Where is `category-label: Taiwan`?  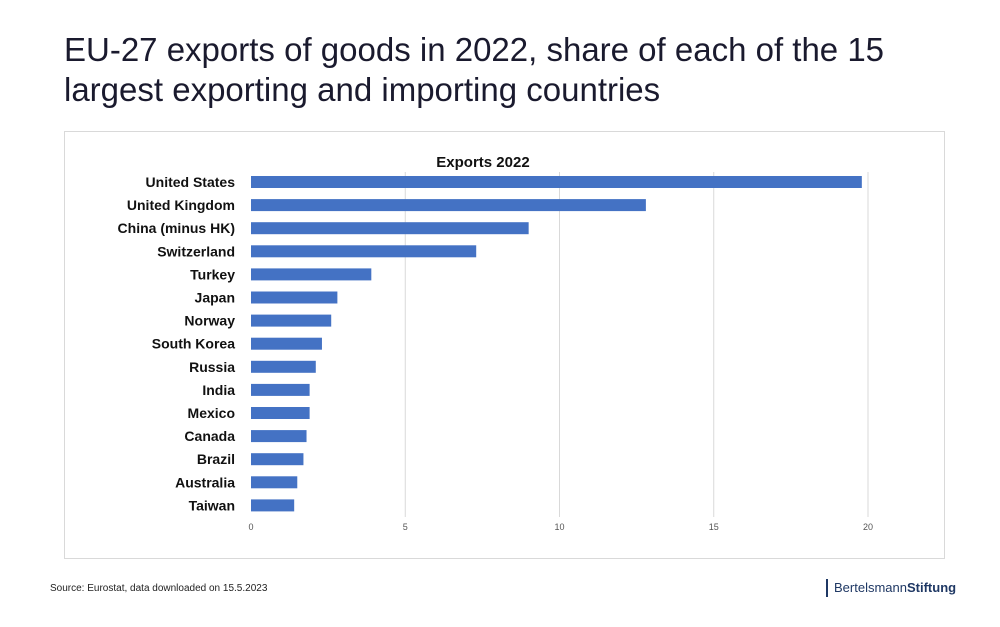
category-label: Taiwan is located at coordinates (212, 505).